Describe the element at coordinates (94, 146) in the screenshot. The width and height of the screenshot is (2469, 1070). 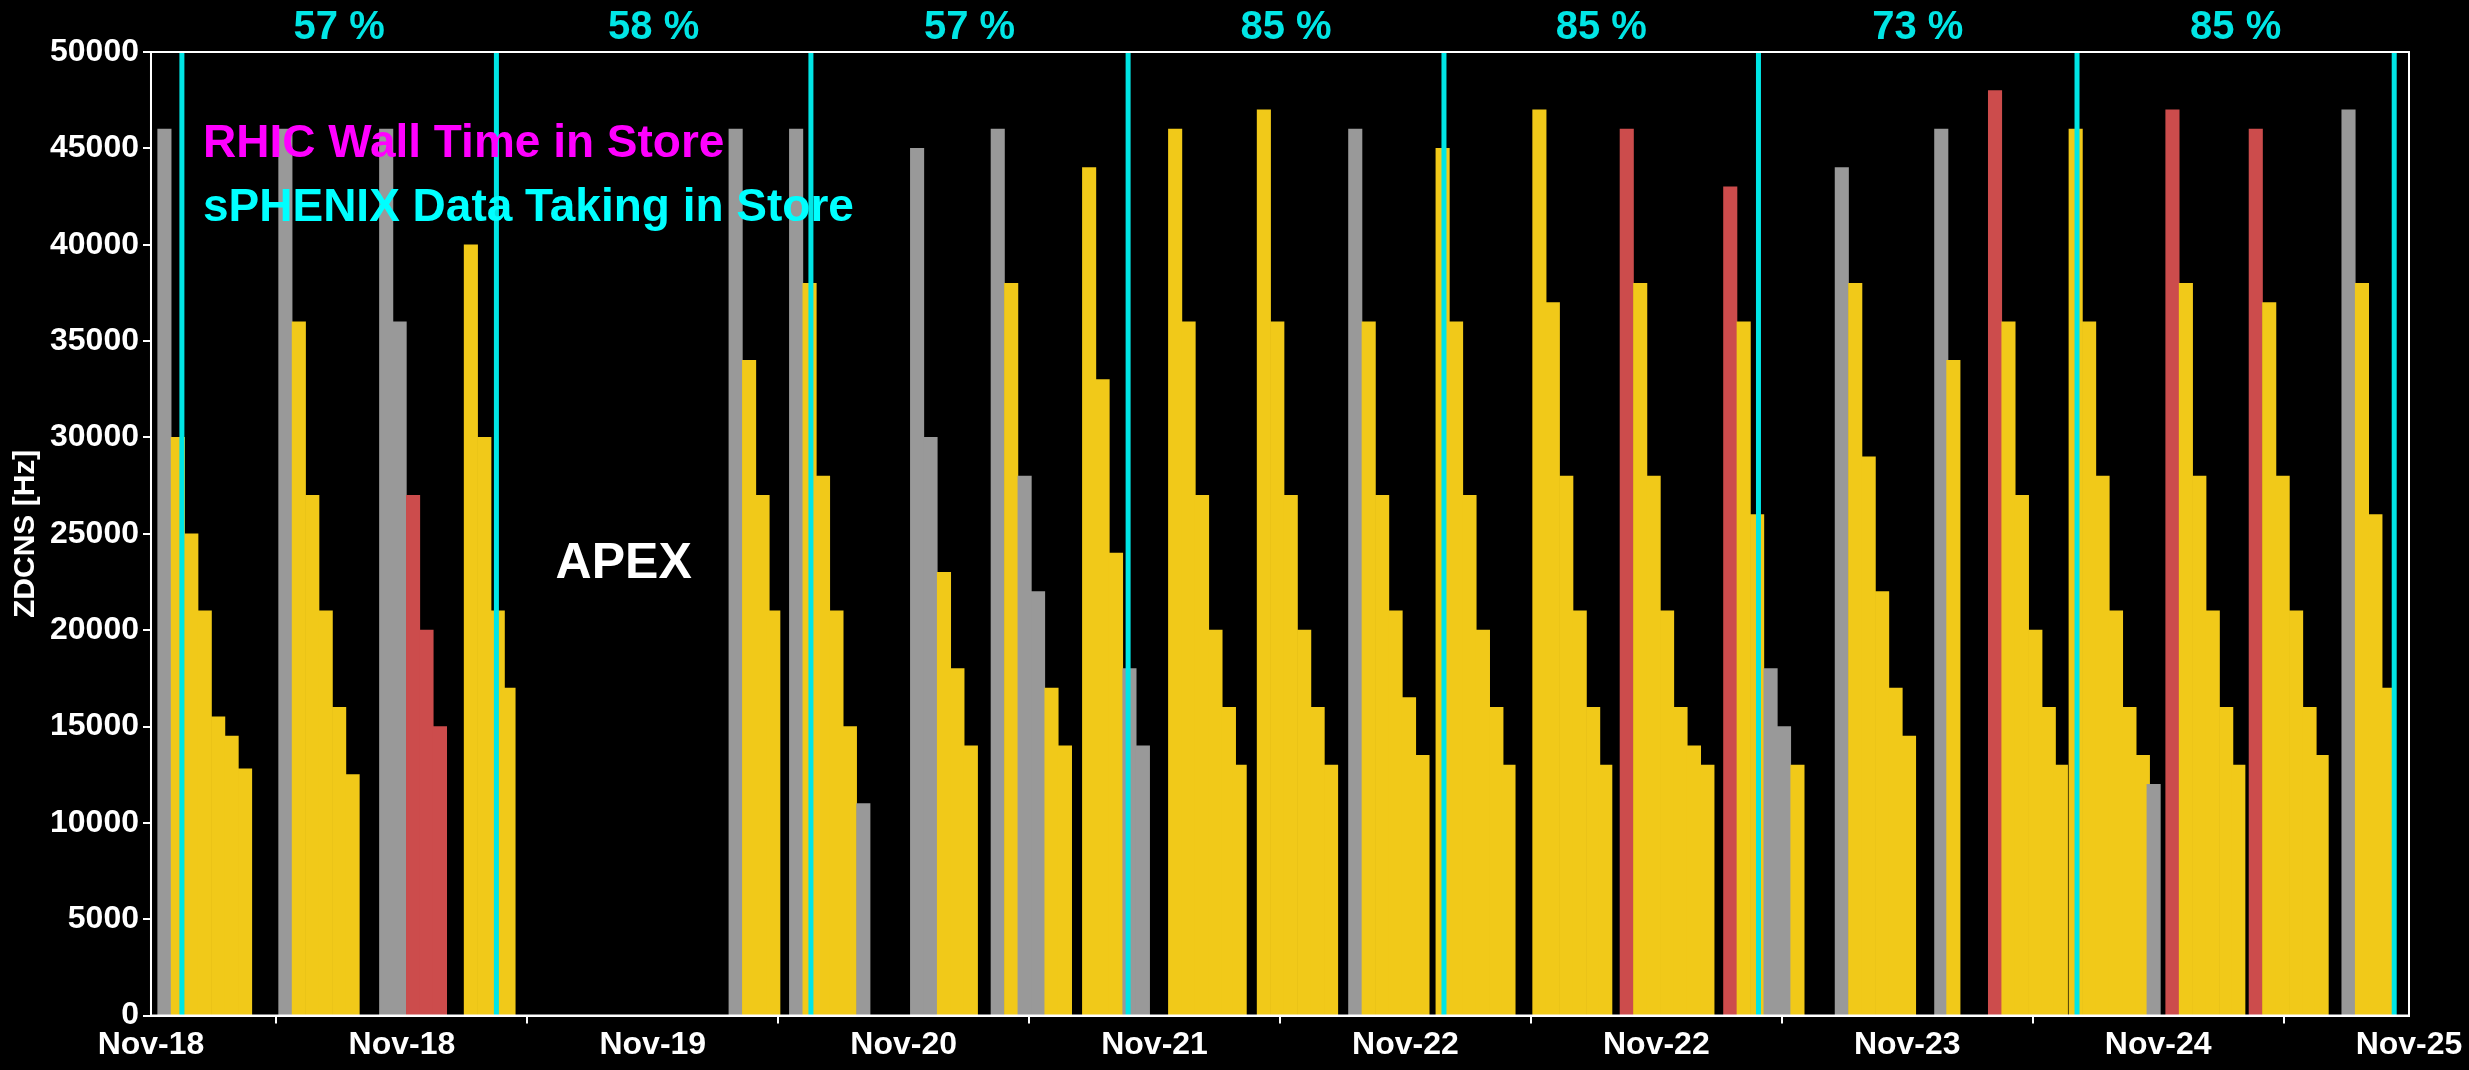
I see `y-tick-label: 45000` at that location.